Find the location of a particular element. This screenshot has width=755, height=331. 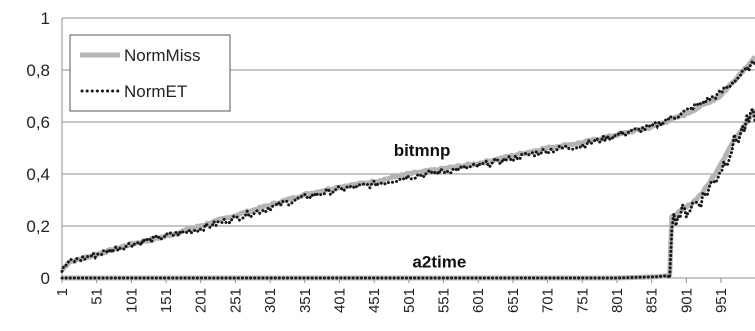

x-tick-label: 951 is located at coordinates (721, 300).